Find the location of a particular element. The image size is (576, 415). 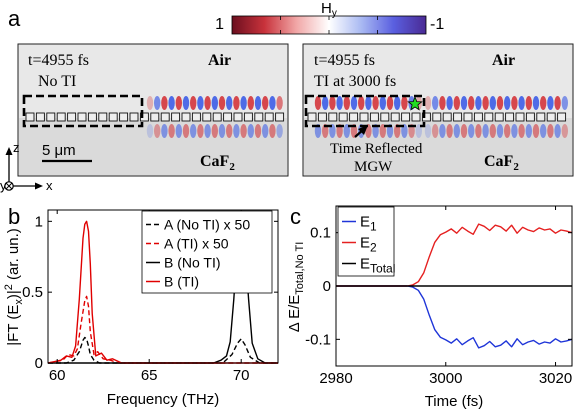

y-tick-label: 0 is located at coordinates (39, 363).